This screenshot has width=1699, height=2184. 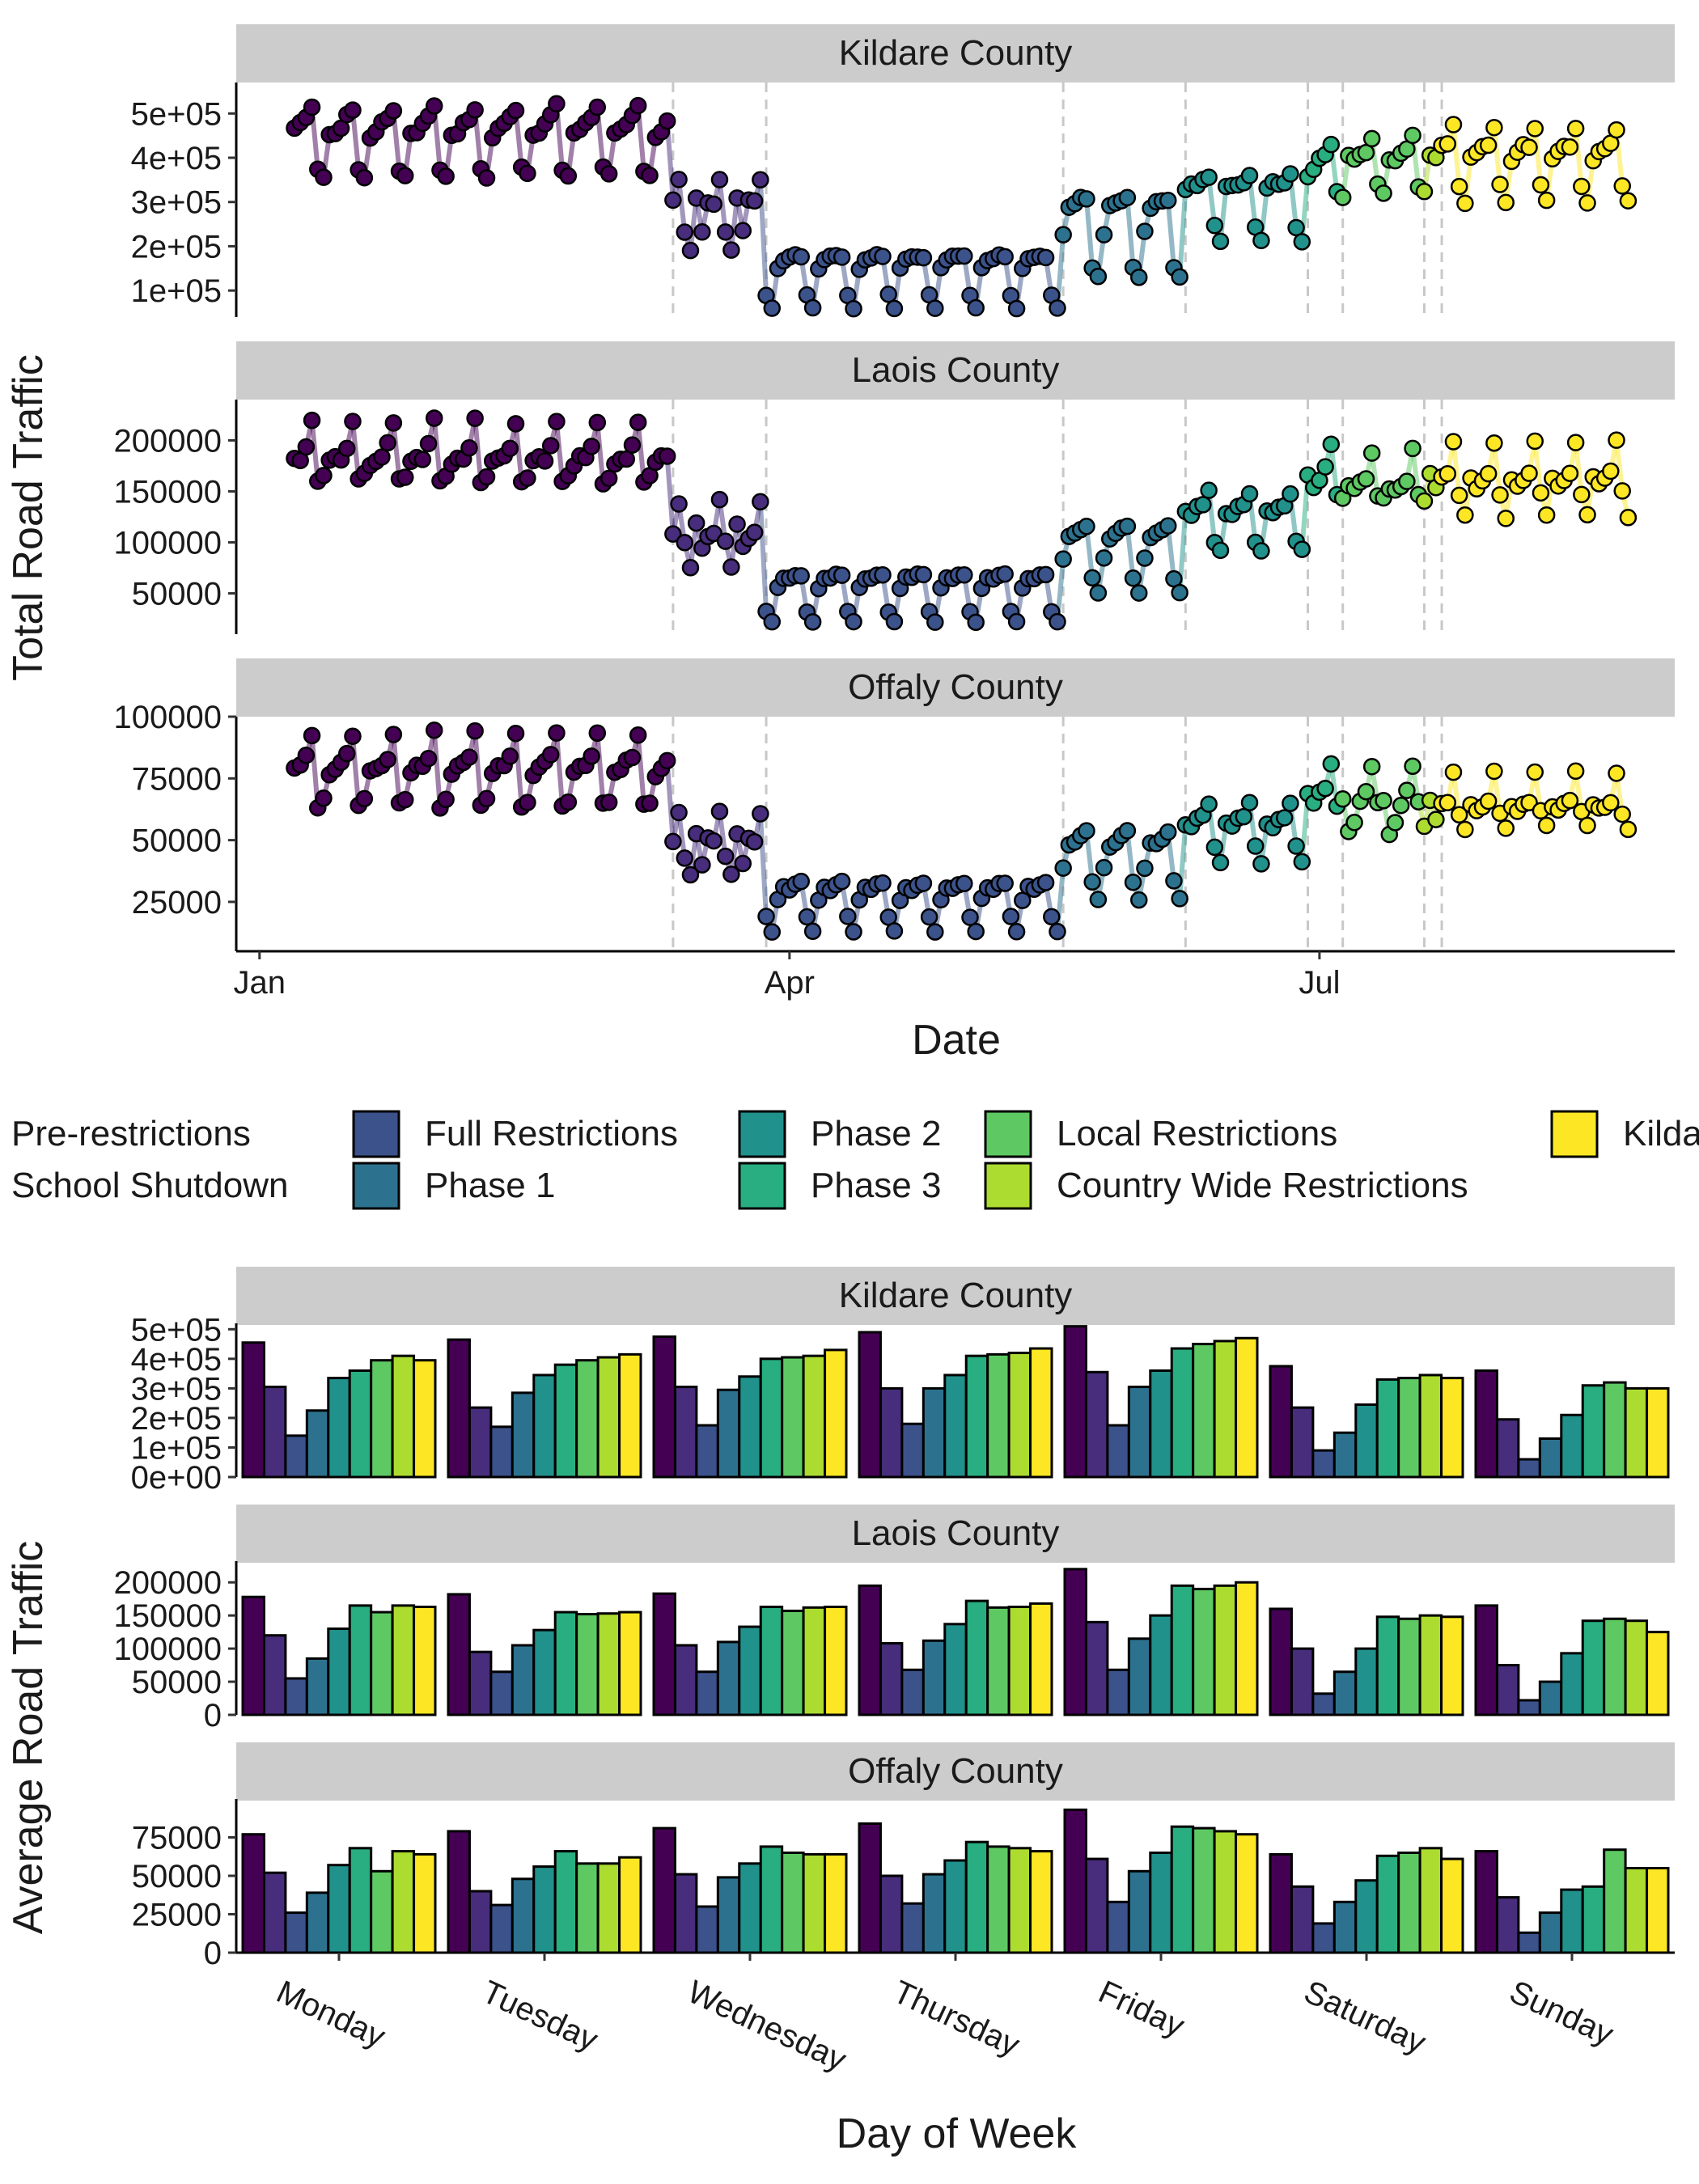 What do you see at coordinates (459, 1892) in the screenshot?
I see `bar-tuesday-pre-restrictions` at bounding box center [459, 1892].